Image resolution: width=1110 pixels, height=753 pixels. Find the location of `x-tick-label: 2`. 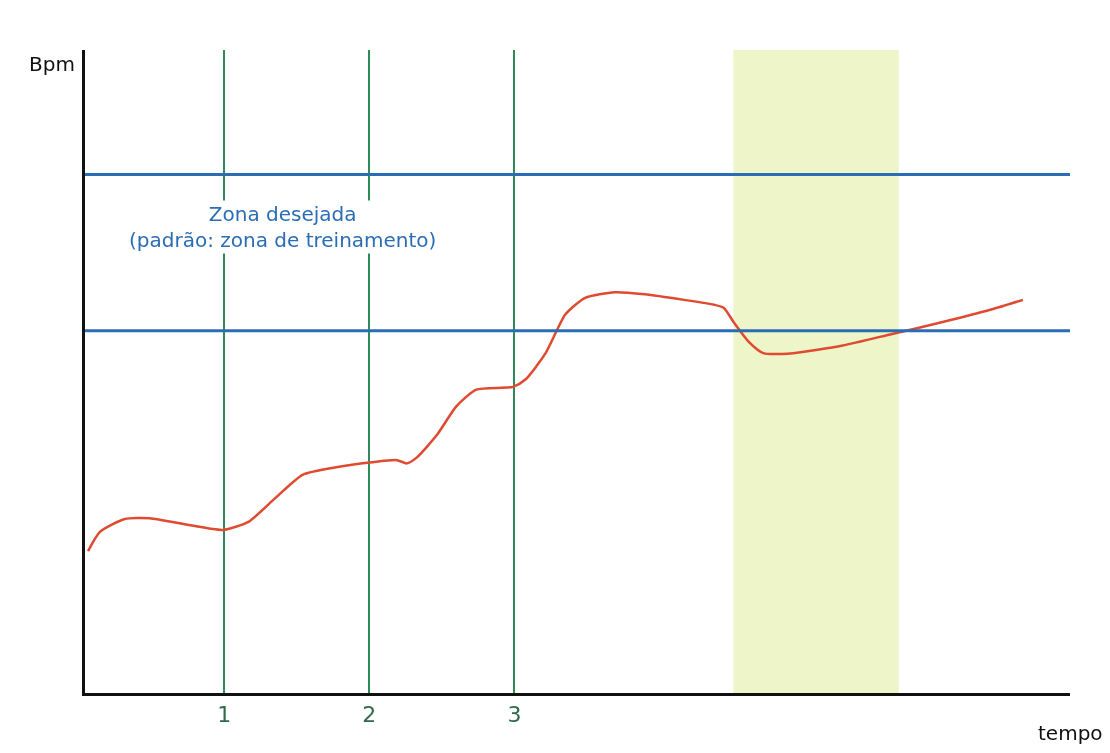

x-tick-label: 2 is located at coordinates (369, 715).